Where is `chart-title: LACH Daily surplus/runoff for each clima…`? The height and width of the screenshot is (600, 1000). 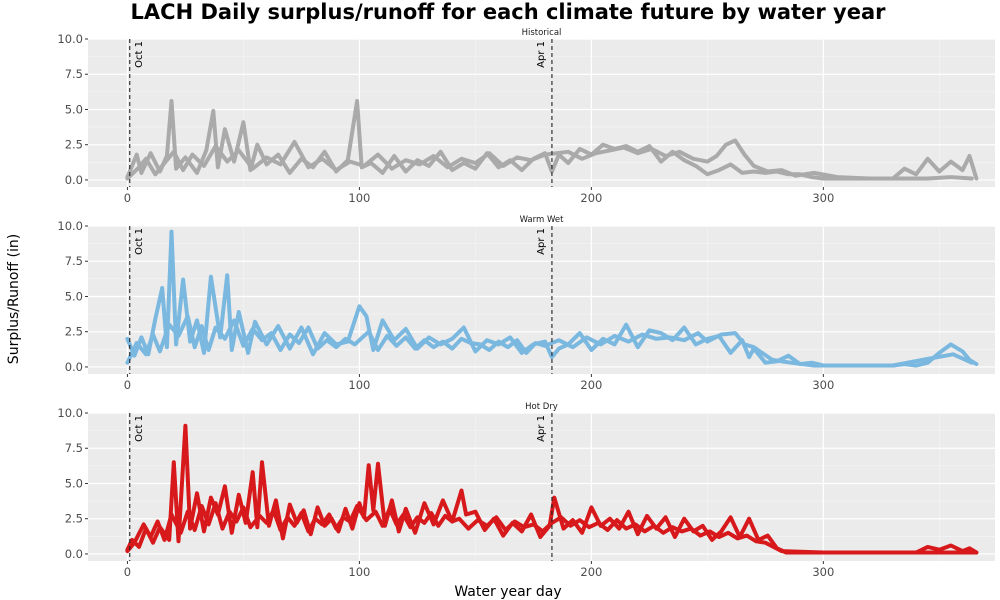
chart-title: LACH Daily surplus/runoff for each clima… is located at coordinates (509, 12).